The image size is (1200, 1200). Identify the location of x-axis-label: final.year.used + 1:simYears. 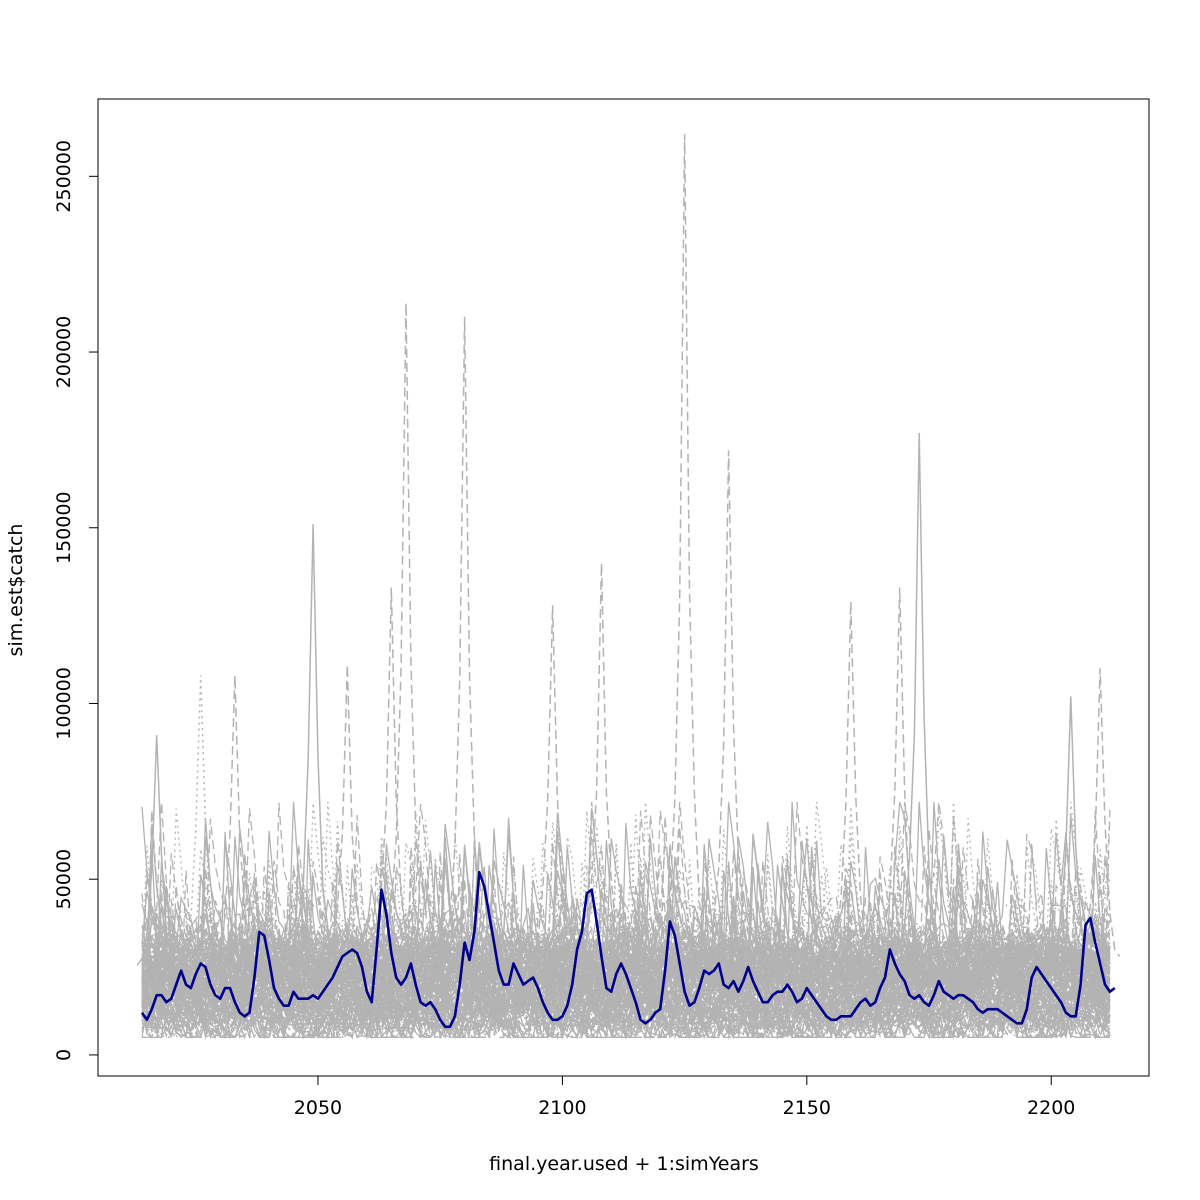
(624, 1164).